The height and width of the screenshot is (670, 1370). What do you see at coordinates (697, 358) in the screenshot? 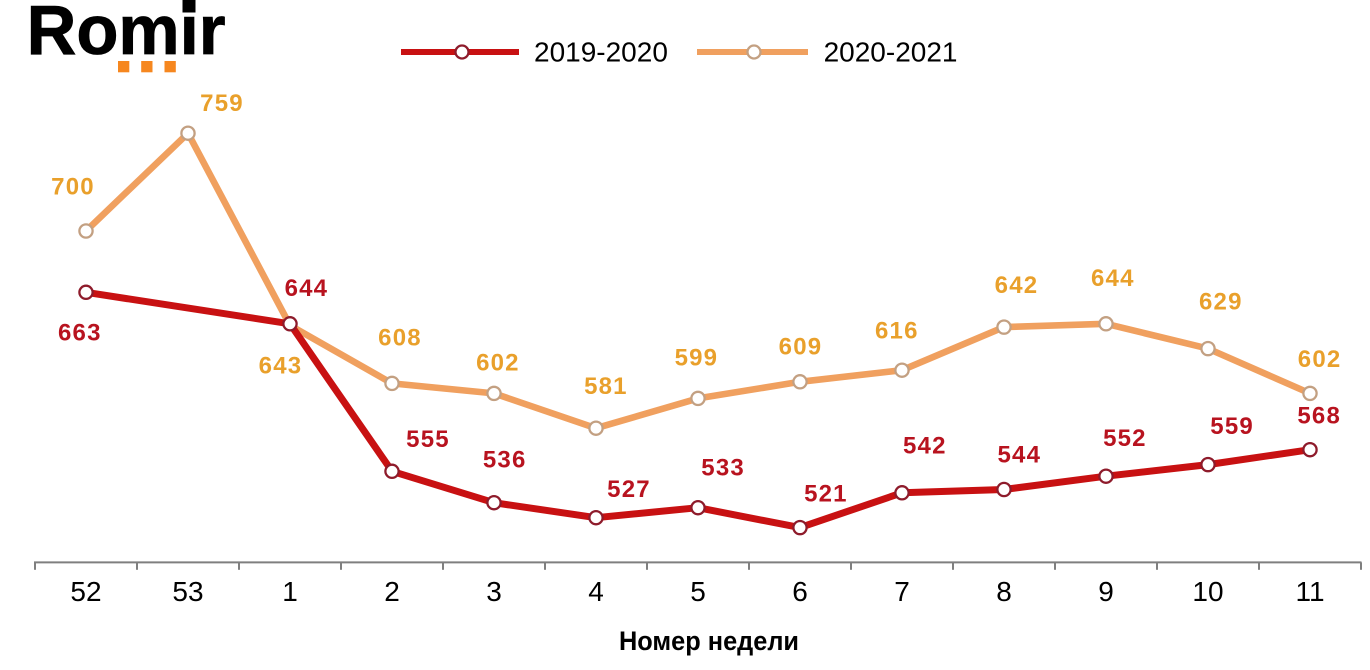
I see `svg-text: 599` at bounding box center [697, 358].